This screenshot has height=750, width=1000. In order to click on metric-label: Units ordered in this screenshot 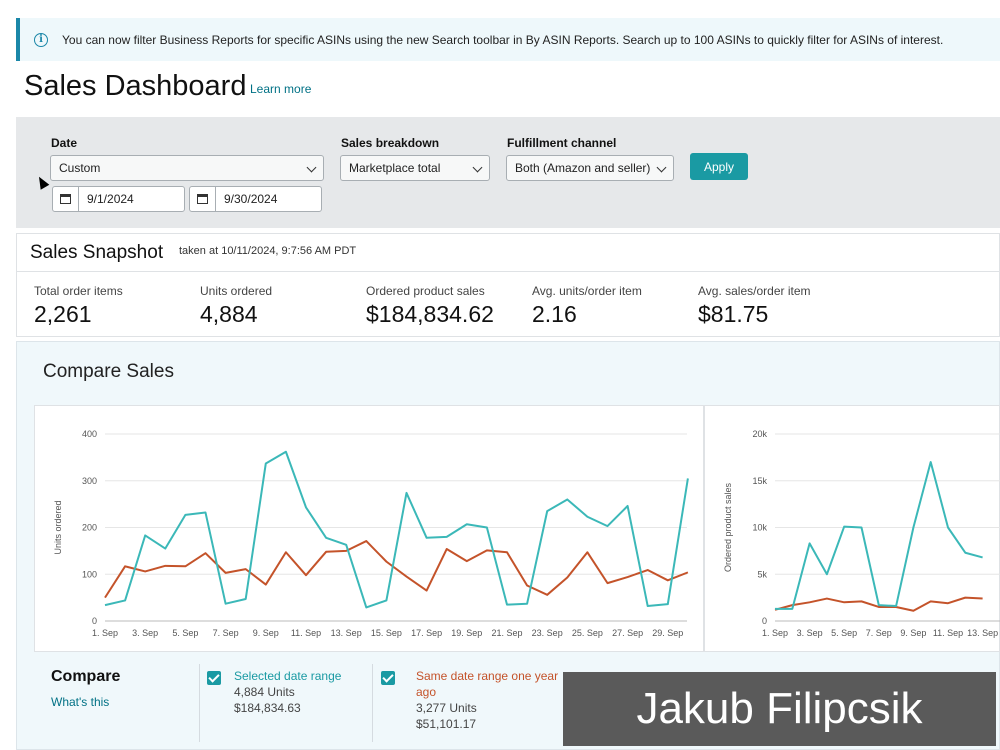, I will do `click(236, 291)`.